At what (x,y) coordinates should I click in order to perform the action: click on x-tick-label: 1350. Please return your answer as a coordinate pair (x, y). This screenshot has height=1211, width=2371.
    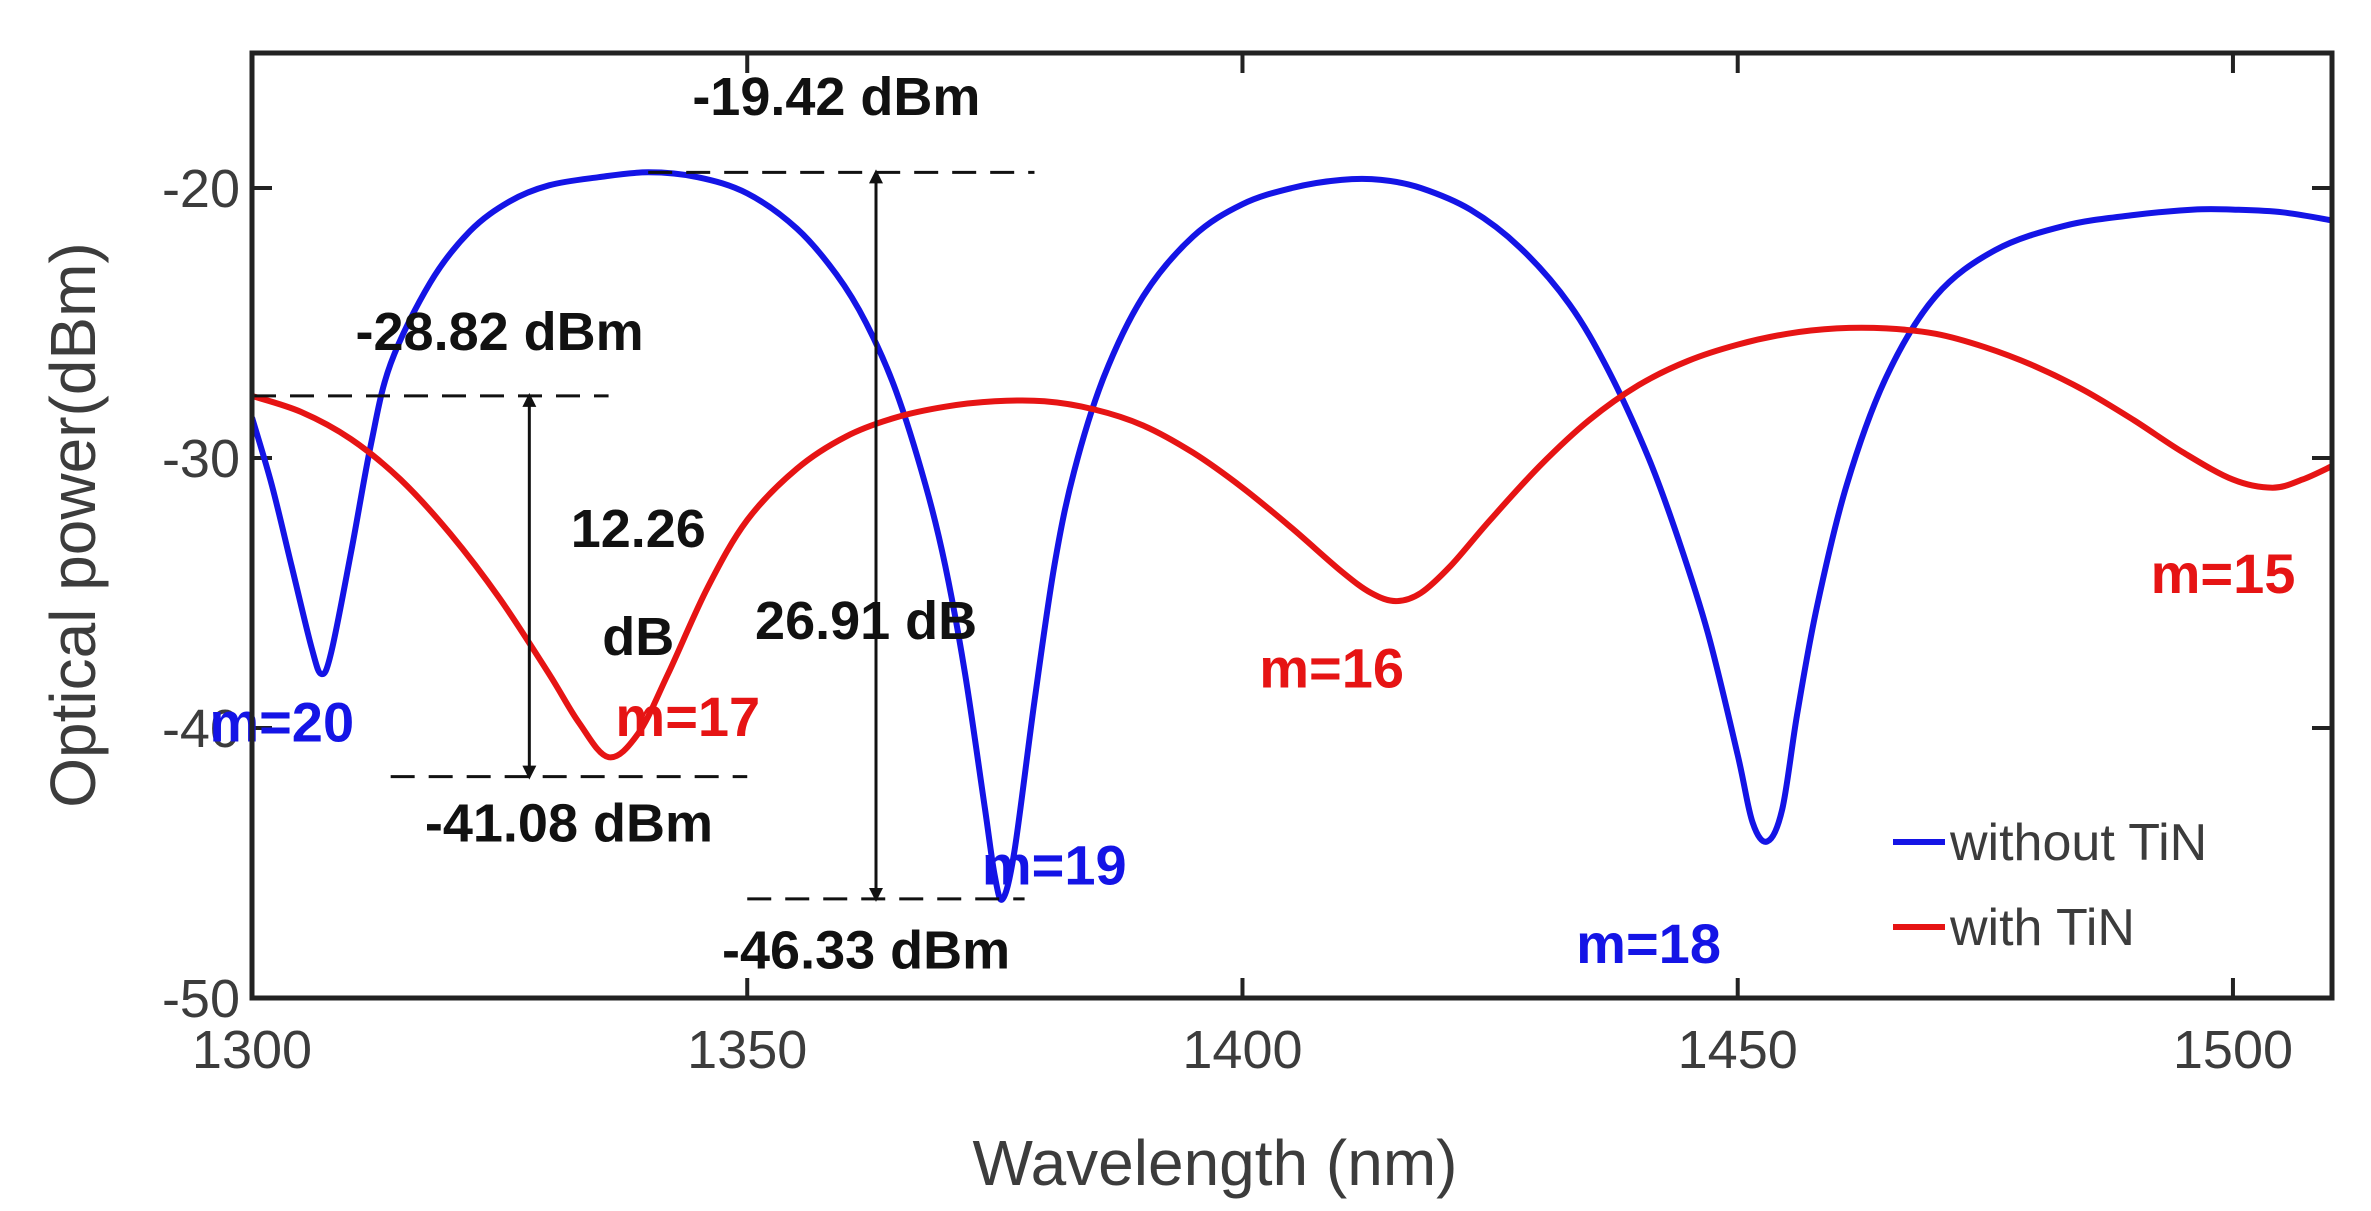
    Looking at the image, I should click on (747, 1050).